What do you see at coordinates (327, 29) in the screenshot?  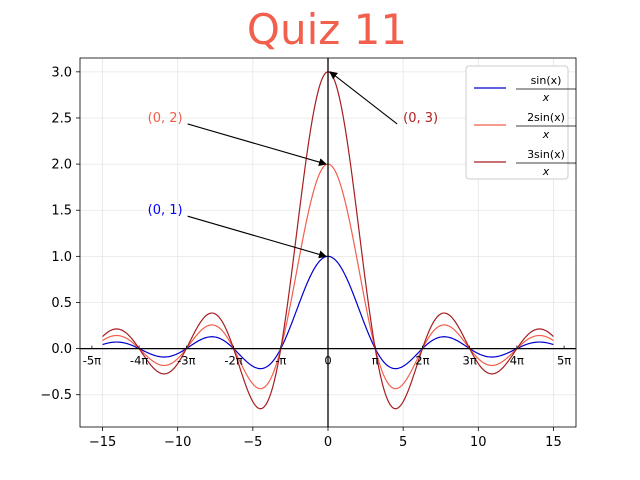 I see `chart-title: Quiz 11` at bounding box center [327, 29].